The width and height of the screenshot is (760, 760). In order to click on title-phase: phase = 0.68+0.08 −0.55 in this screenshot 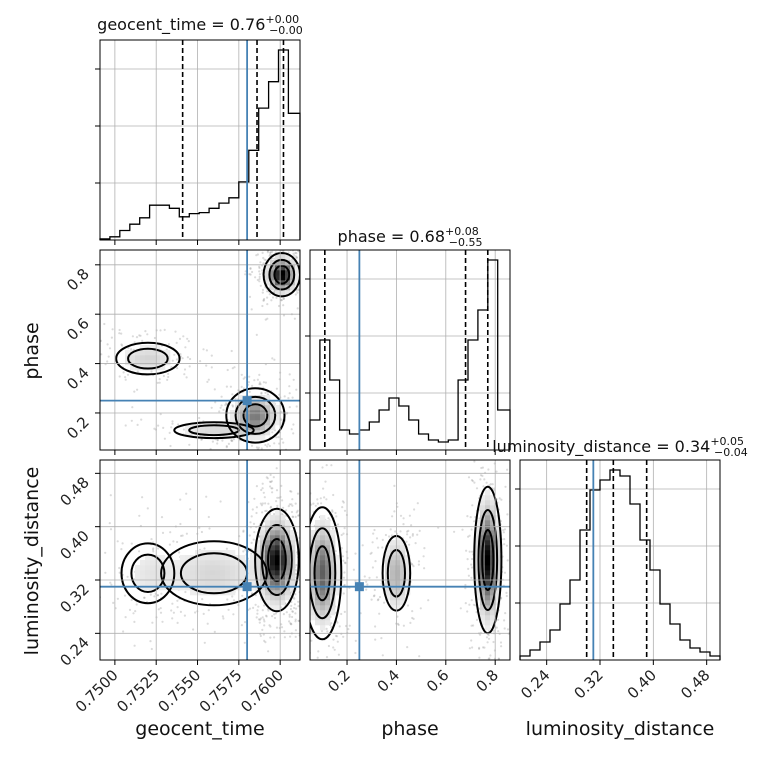, I will do `click(410, 237)`.